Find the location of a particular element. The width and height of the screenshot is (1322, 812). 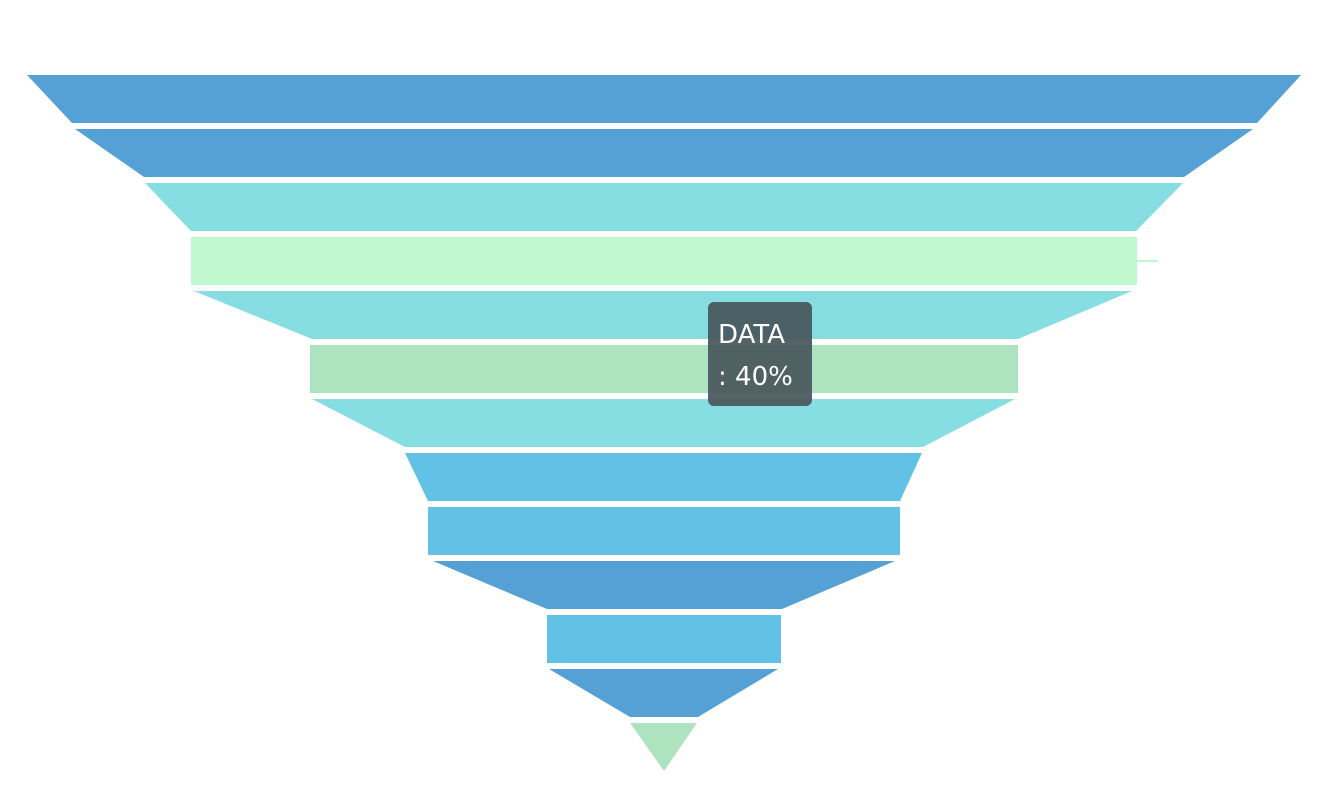

tooltip-value: : 40% is located at coordinates (755, 377).